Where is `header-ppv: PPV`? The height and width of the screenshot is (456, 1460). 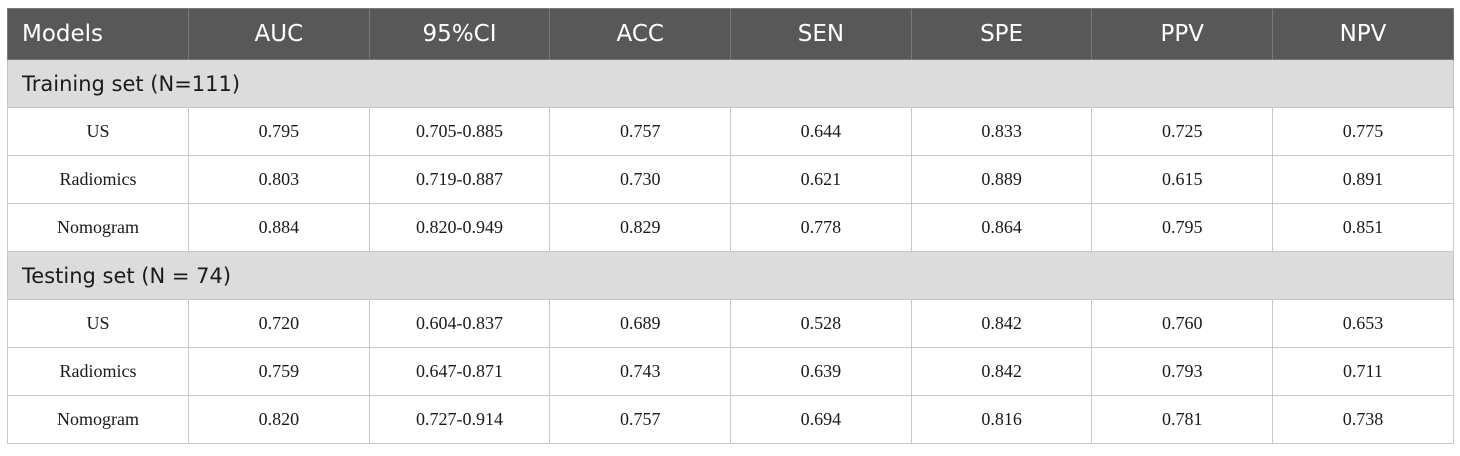
header-ppv: PPV is located at coordinates (1182, 34).